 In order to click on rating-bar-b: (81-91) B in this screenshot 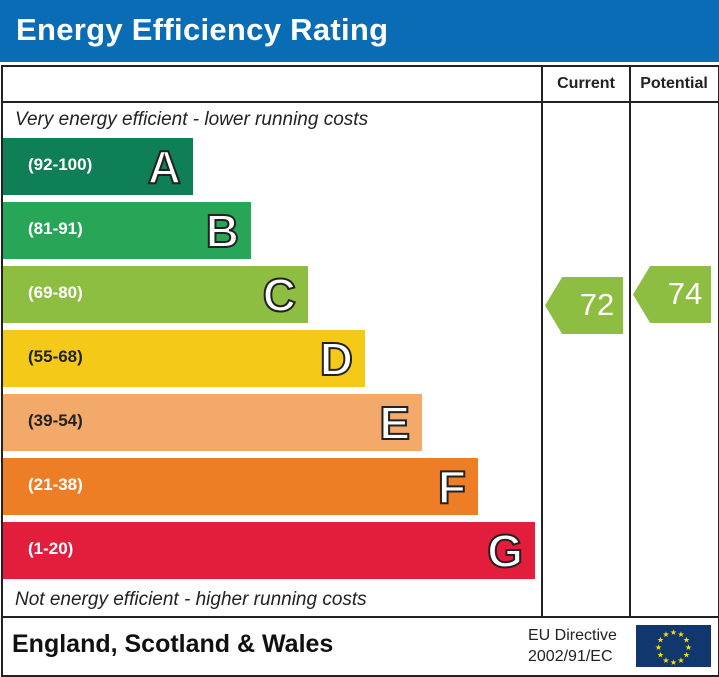, I will do `click(127, 230)`.